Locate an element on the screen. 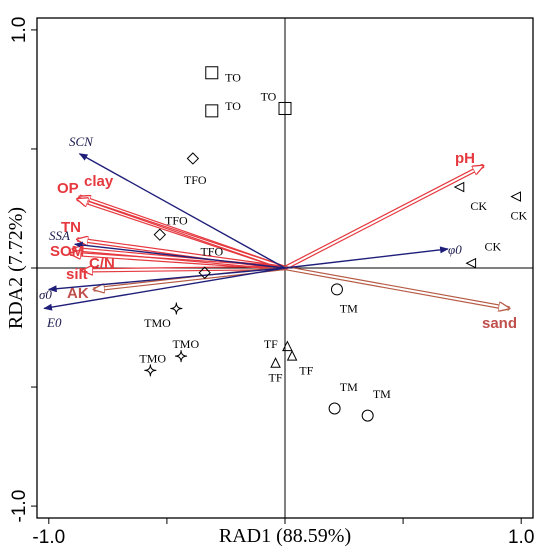 This screenshot has height=550, width=542. vector-SCN is located at coordinates (182, 211).